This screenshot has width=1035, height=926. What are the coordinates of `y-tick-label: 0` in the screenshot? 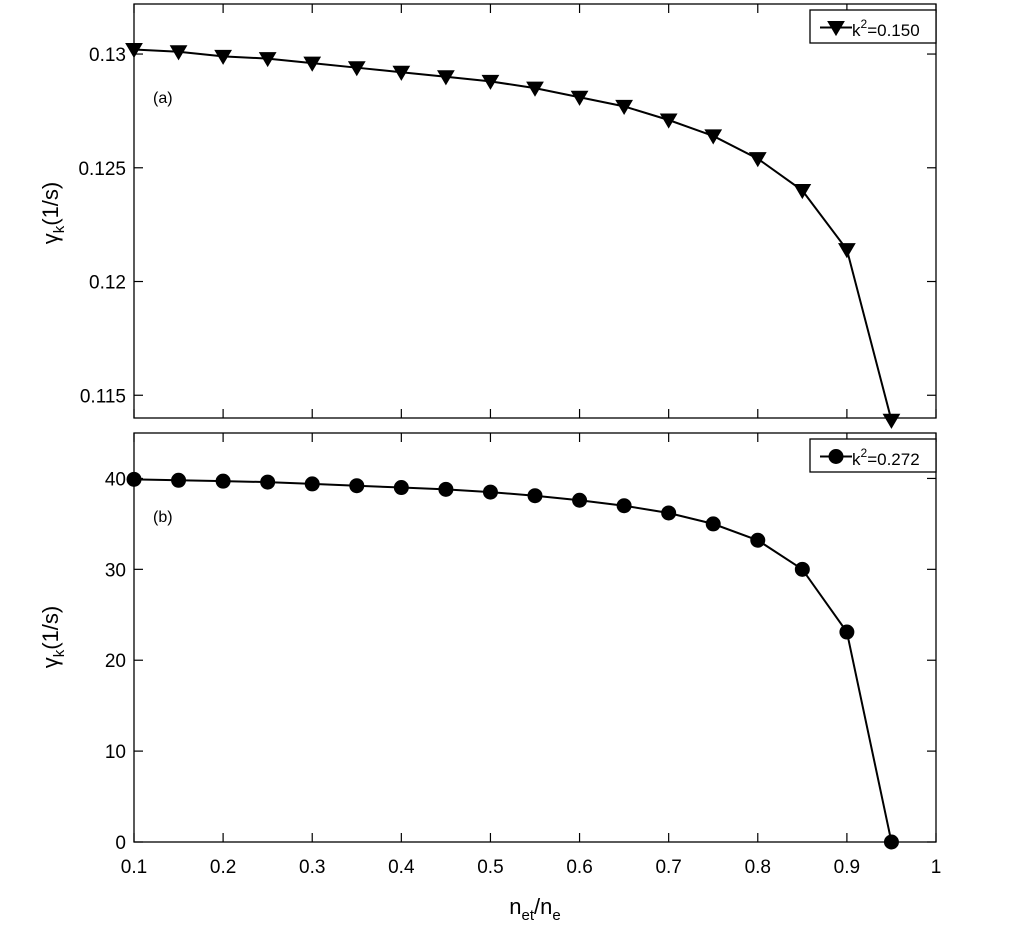 It's located at (120, 843).